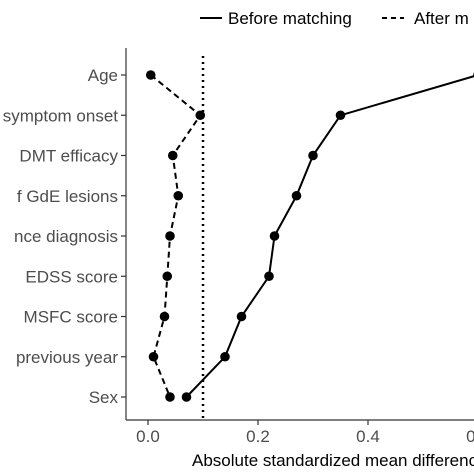 Image resolution: width=474 pixels, height=474 pixels. What do you see at coordinates (67, 357) in the screenshot?
I see `y-tick-label-7: previous year` at bounding box center [67, 357].